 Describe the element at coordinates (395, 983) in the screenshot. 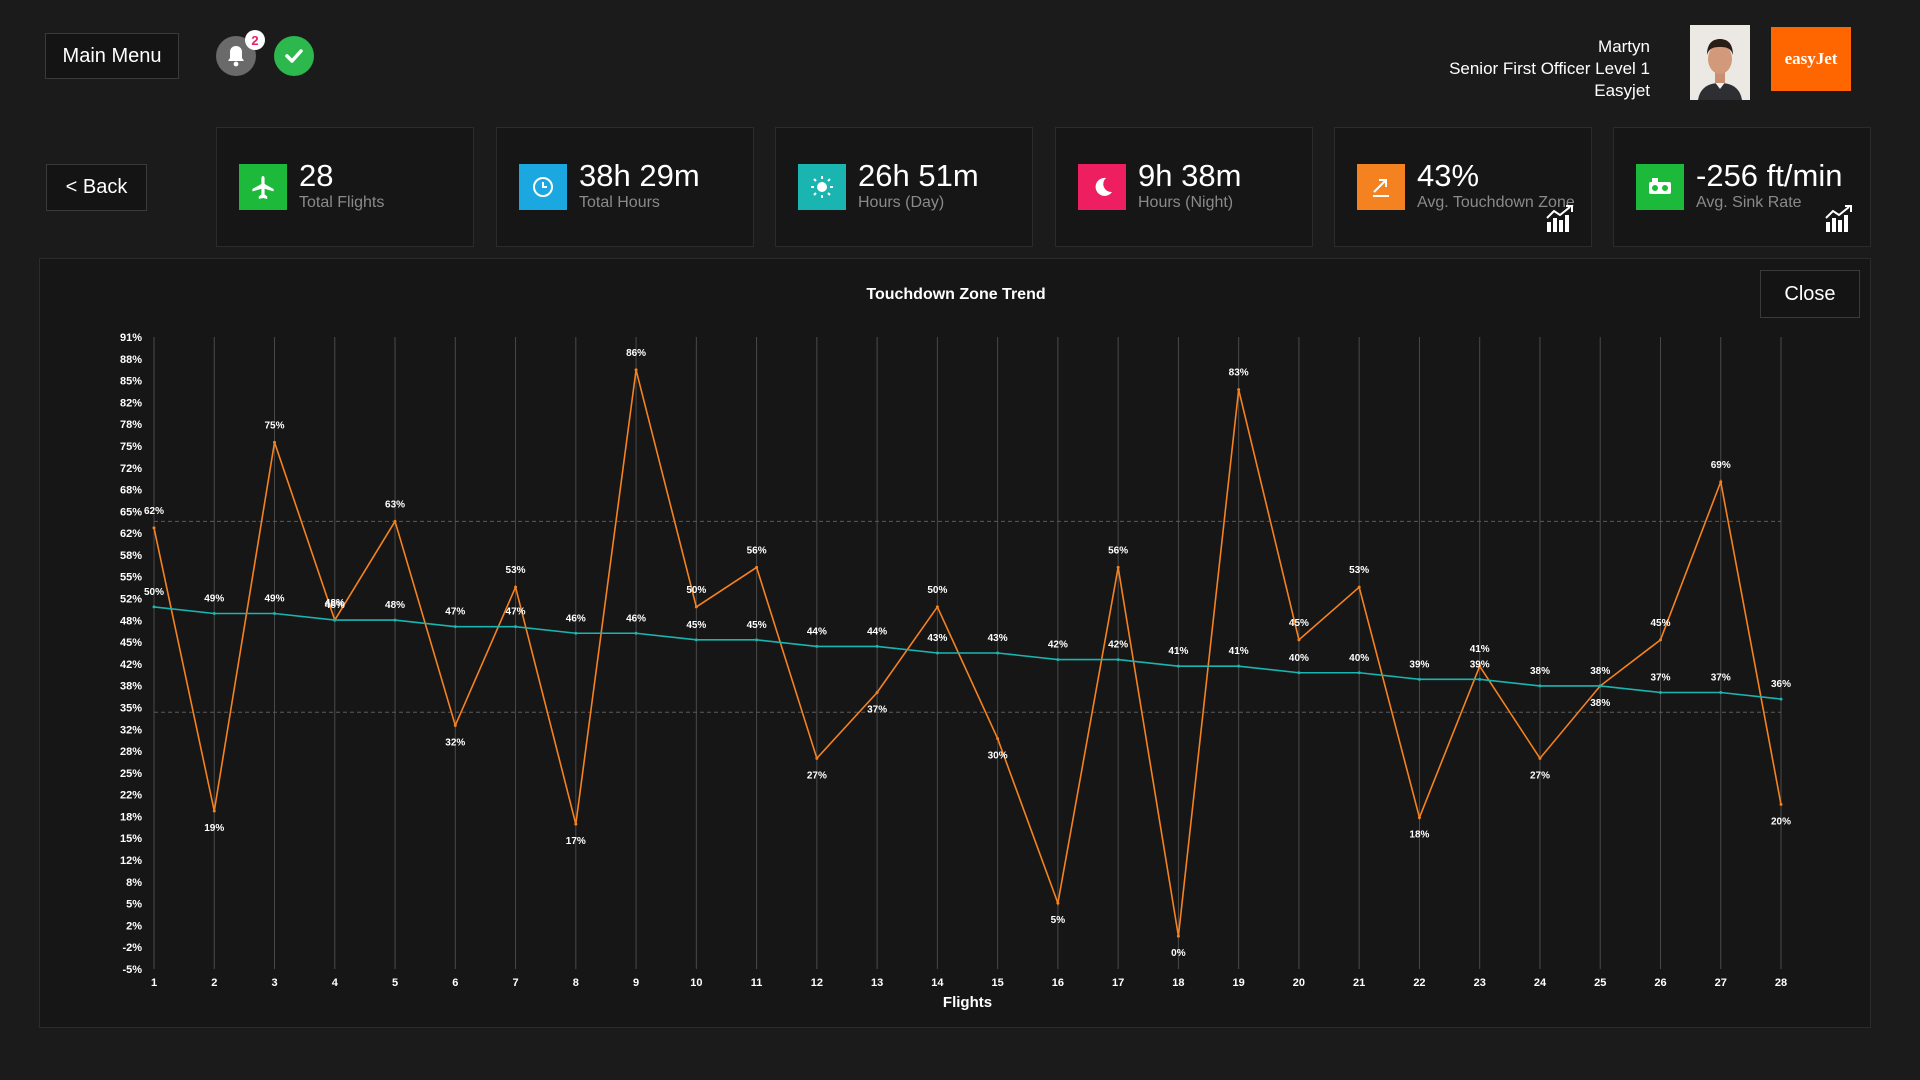

I see `x-tick-label: 5` at that location.